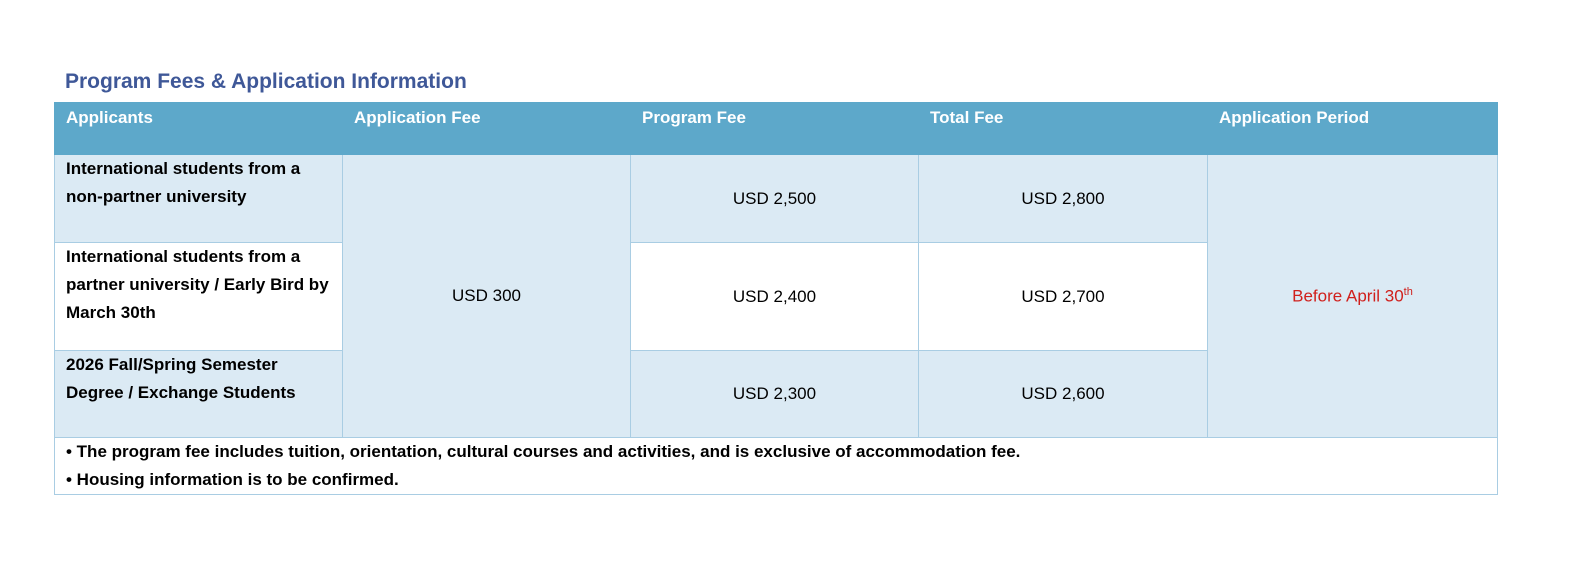  What do you see at coordinates (1348, 296) in the screenshot?
I see `application-period-text: Before April 30` at bounding box center [1348, 296].